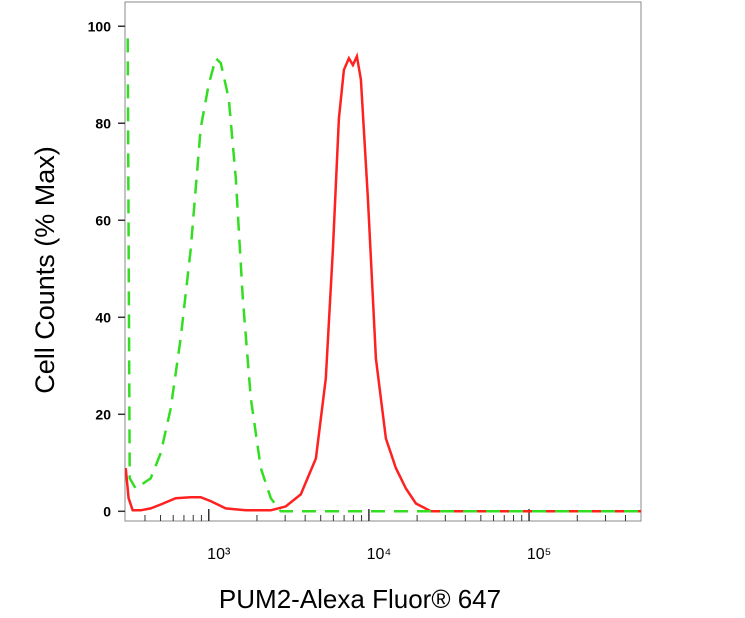 The height and width of the screenshot is (618, 745). I want to click on y-tick-label: 0, so click(107, 511).